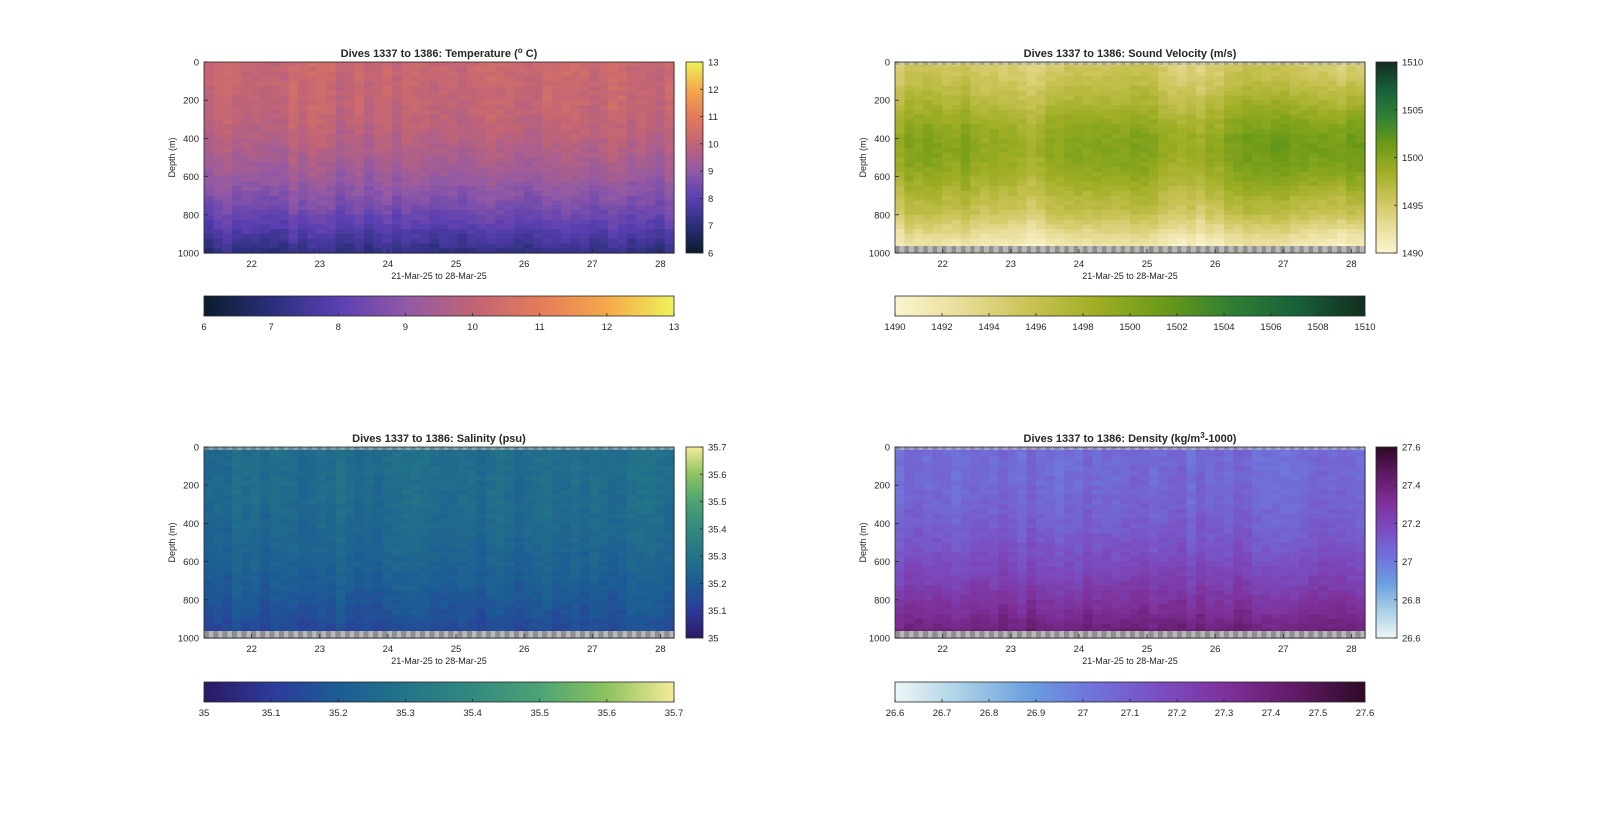 The width and height of the screenshot is (1600, 830). I want to click on colorbar-tick-label: 27, so click(1407, 562).